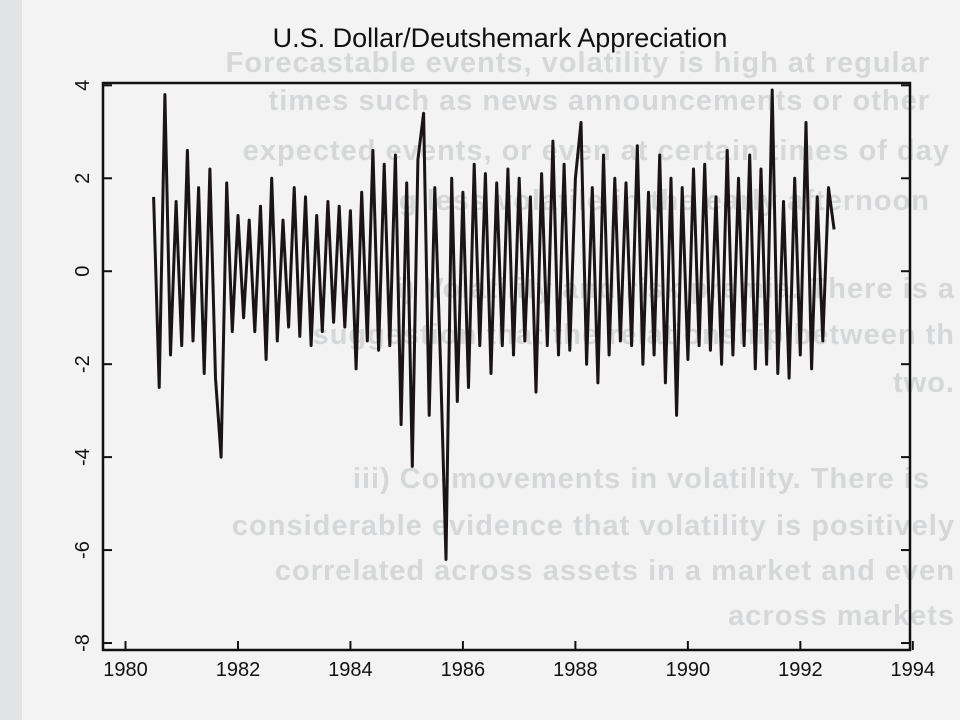 The width and height of the screenshot is (960, 720). I want to click on x-tick-label: 1986, so click(463, 670).